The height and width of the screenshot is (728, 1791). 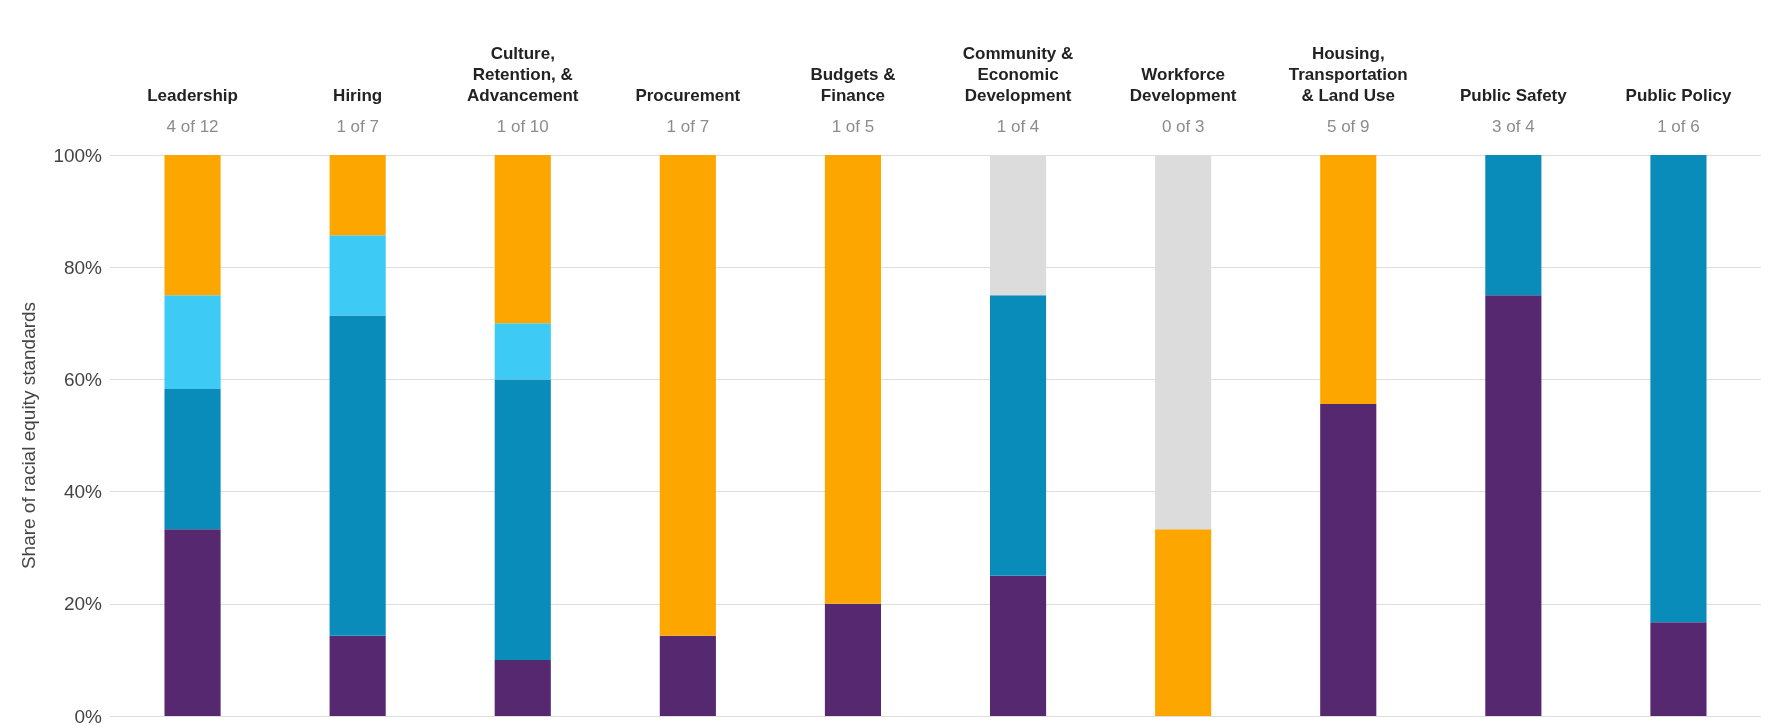 What do you see at coordinates (83, 379) in the screenshot?
I see `y-tick-label: 60%` at bounding box center [83, 379].